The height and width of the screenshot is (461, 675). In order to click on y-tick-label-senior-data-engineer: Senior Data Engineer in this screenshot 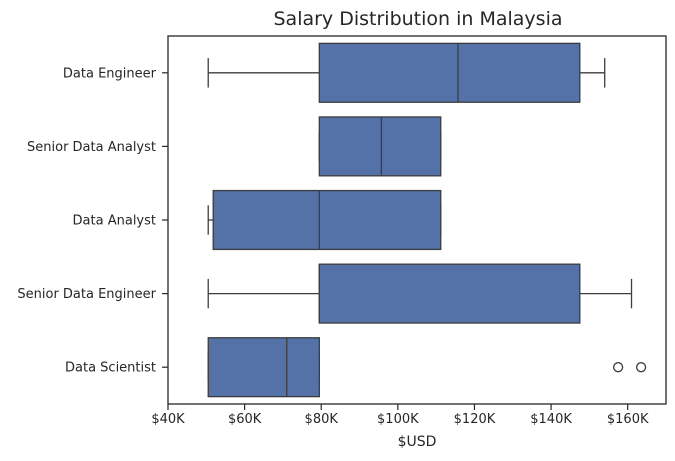, I will do `click(86, 294)`.